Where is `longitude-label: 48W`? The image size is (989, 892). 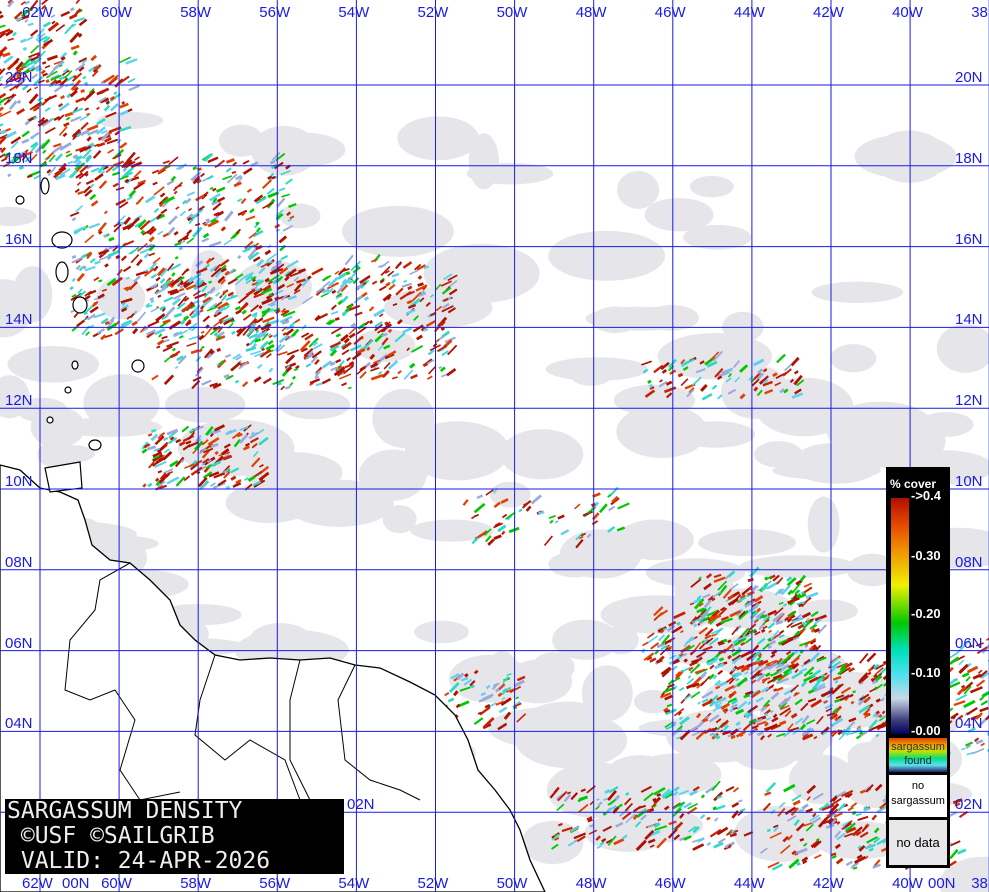
longitude-label: 48W is located at coordinates (591, 883).